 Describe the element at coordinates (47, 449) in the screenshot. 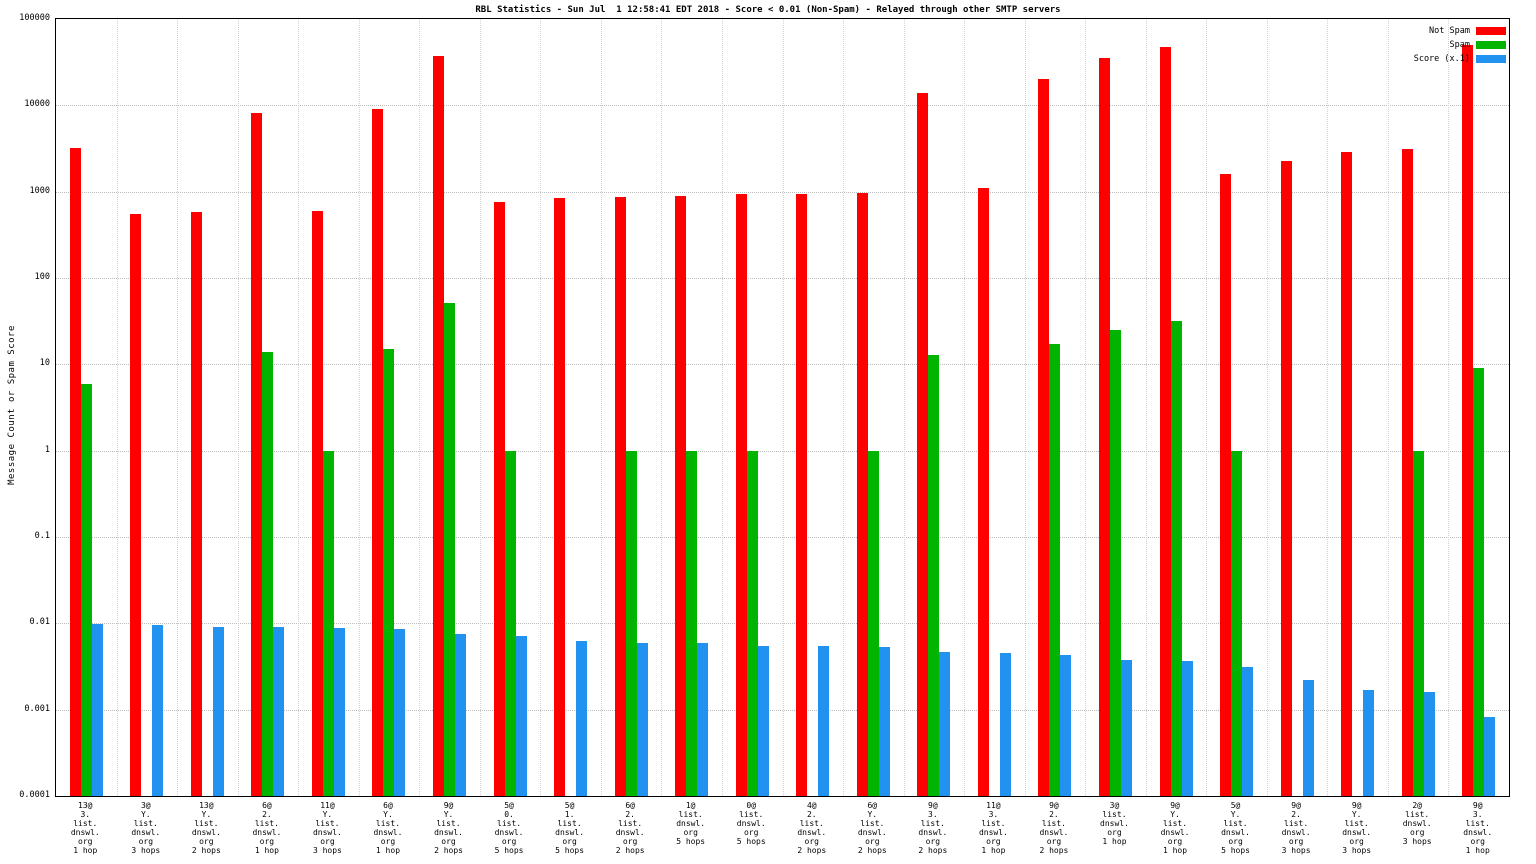

I see `y-tick-label: 1` at that location.